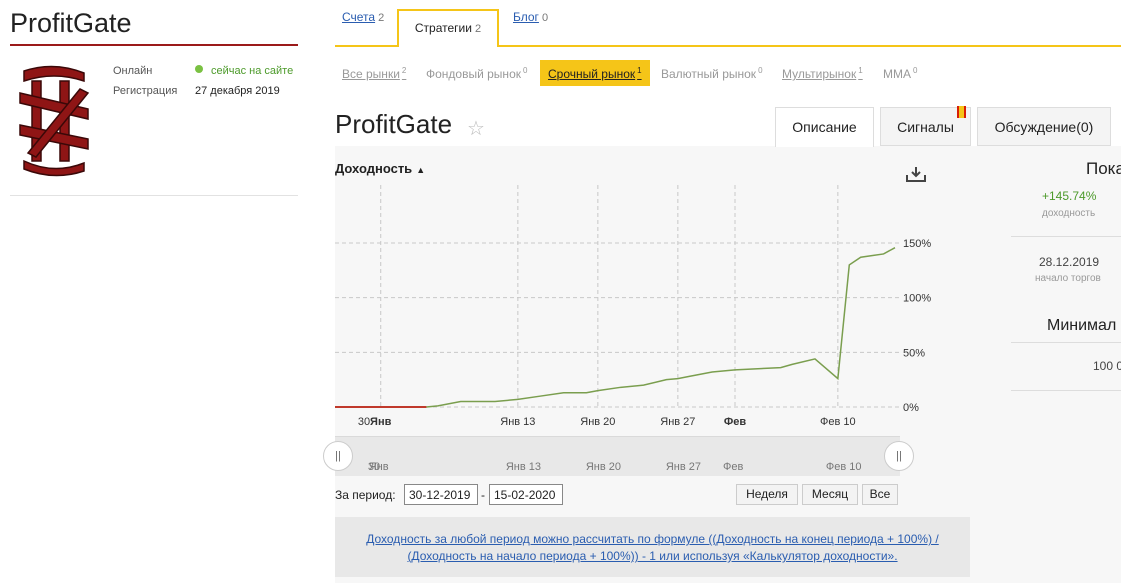  Describe the element at coordinates (1069, 196) in the screenshot. I see `yield-value: +145.74%` at that location.